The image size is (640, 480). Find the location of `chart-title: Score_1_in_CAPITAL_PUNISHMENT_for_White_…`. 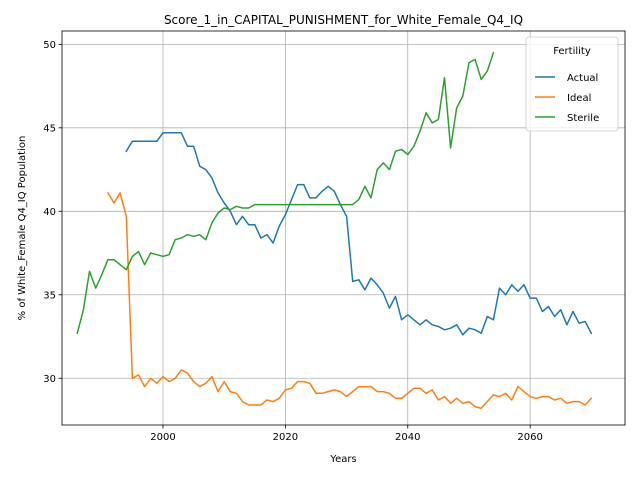

chart-title: Score_1_in_CAPITAL_PUNISHMENT_for_White_… is located at coordinates (343, 20).